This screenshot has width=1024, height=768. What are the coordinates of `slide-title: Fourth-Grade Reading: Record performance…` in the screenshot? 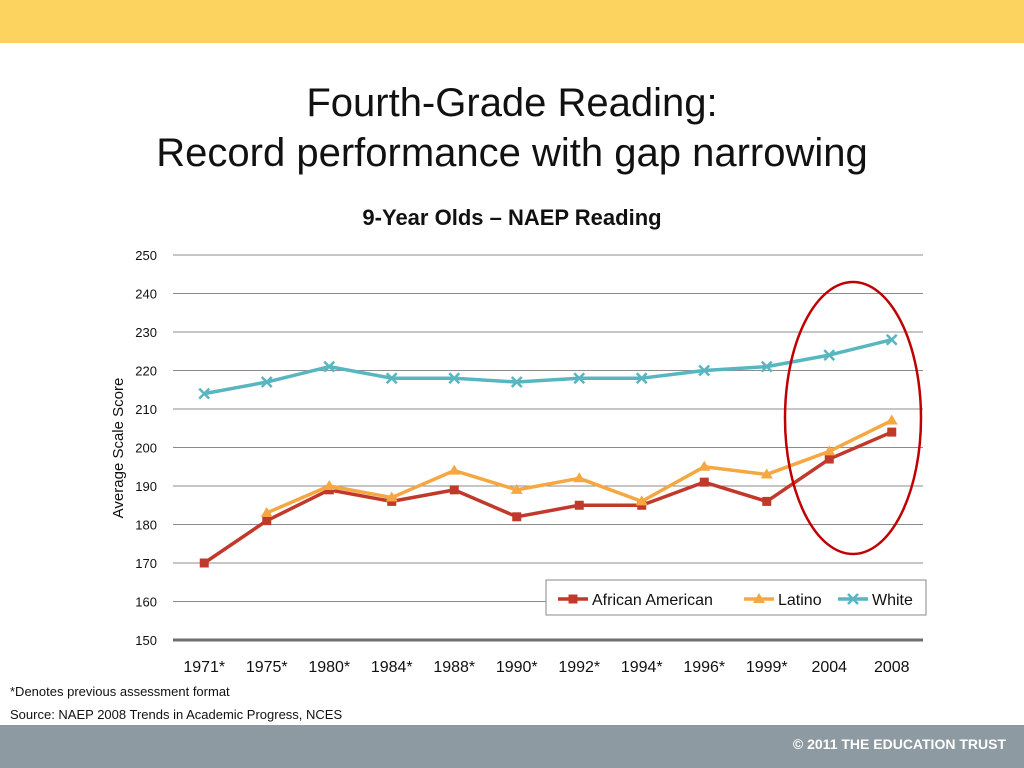 It's located at (512, 128).